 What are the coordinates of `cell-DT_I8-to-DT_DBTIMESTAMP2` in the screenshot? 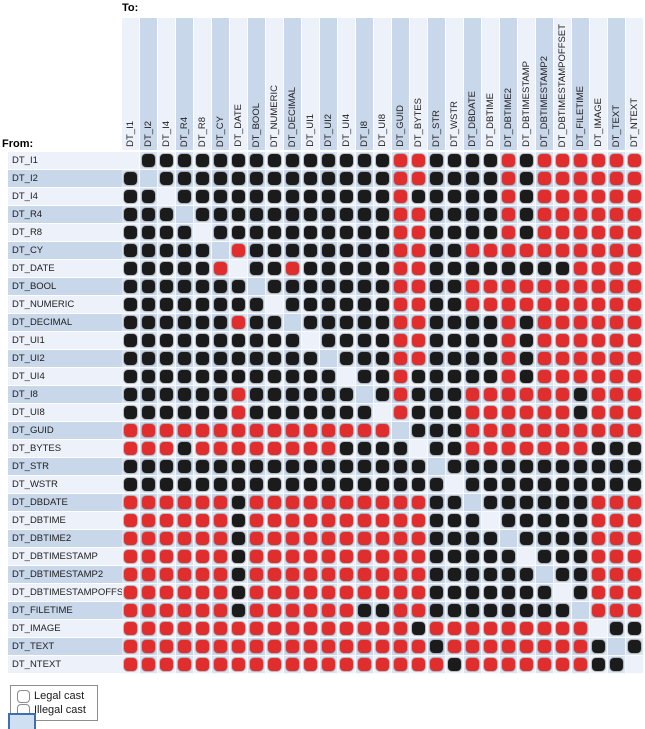 It's located at (545, 395).